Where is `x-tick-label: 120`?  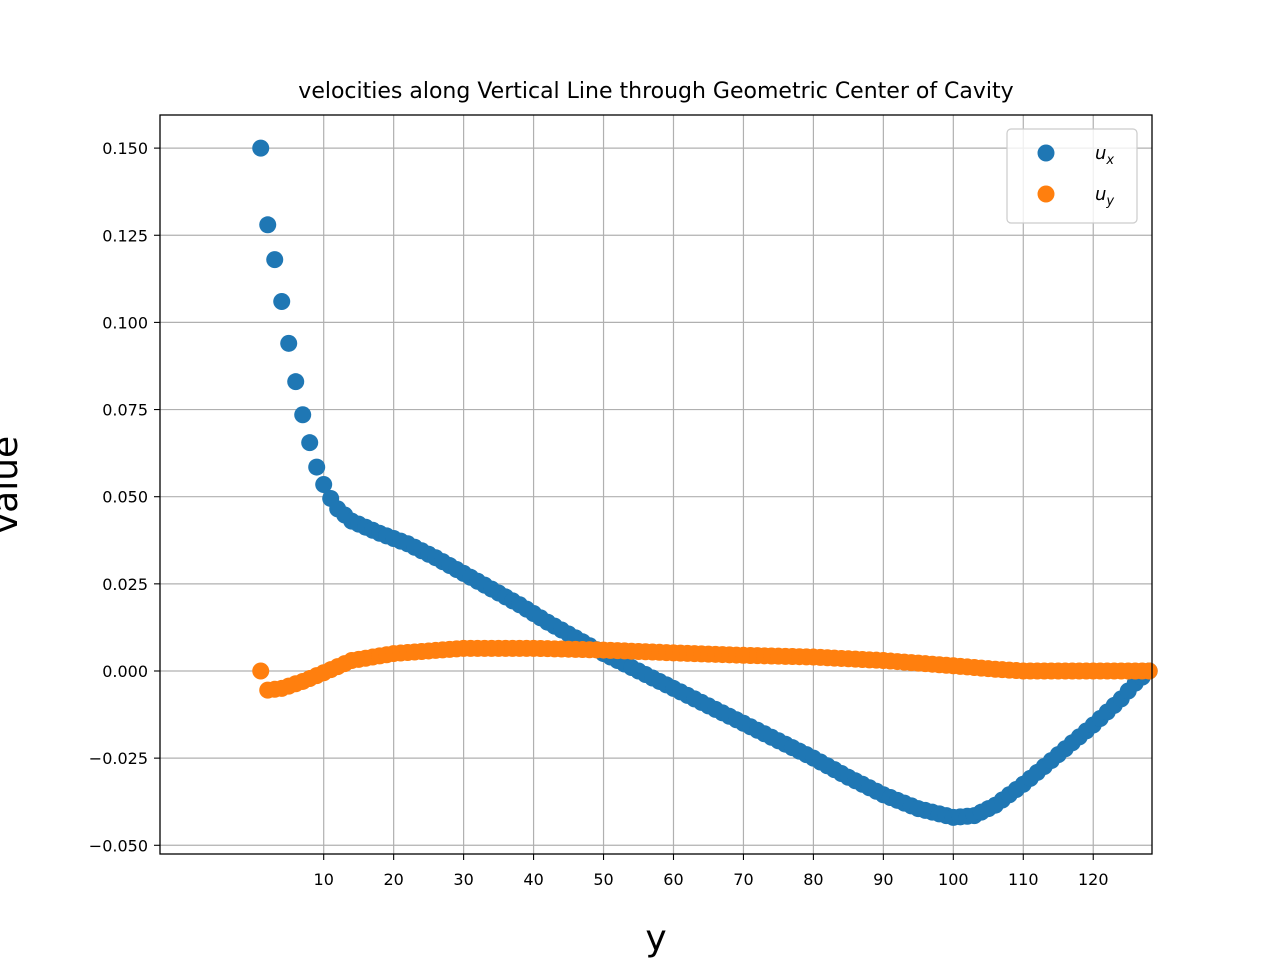
x-tick-label: 120 is located at coordinates (1093, 879).